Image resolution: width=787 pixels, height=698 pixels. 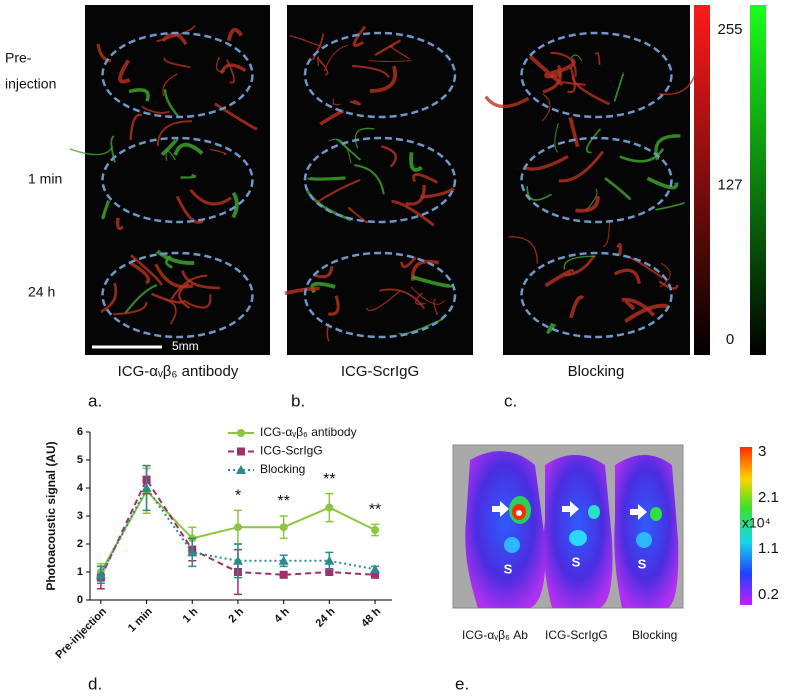 I want to click on panel-letter: c., so click(x=510, y=400).